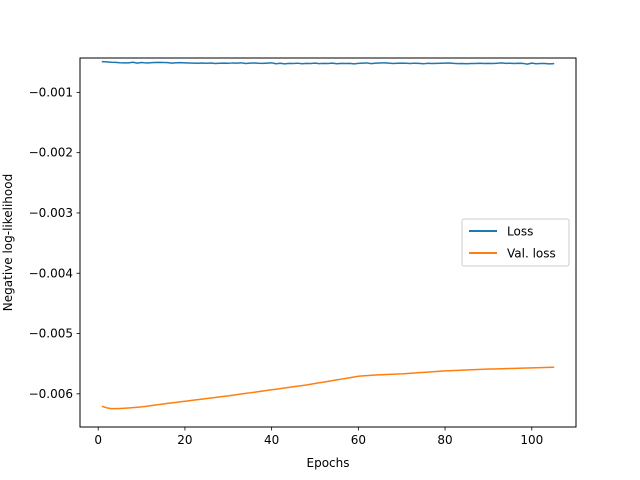  What do you see at coordinates (328, 62) in the screenshot?
I see `series-line-loss` at bounding box center [328, 62].